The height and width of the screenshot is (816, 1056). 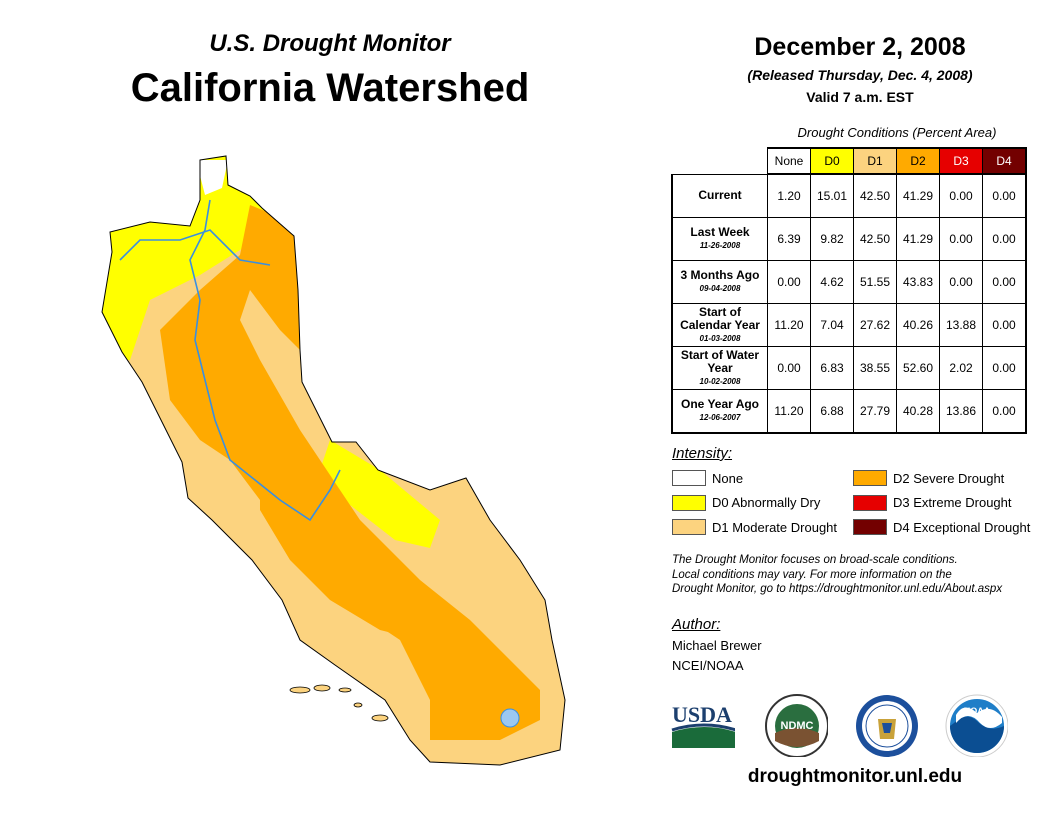 I want to click on legend-item: D2 Severe Drought, so click(x=928, y=478).